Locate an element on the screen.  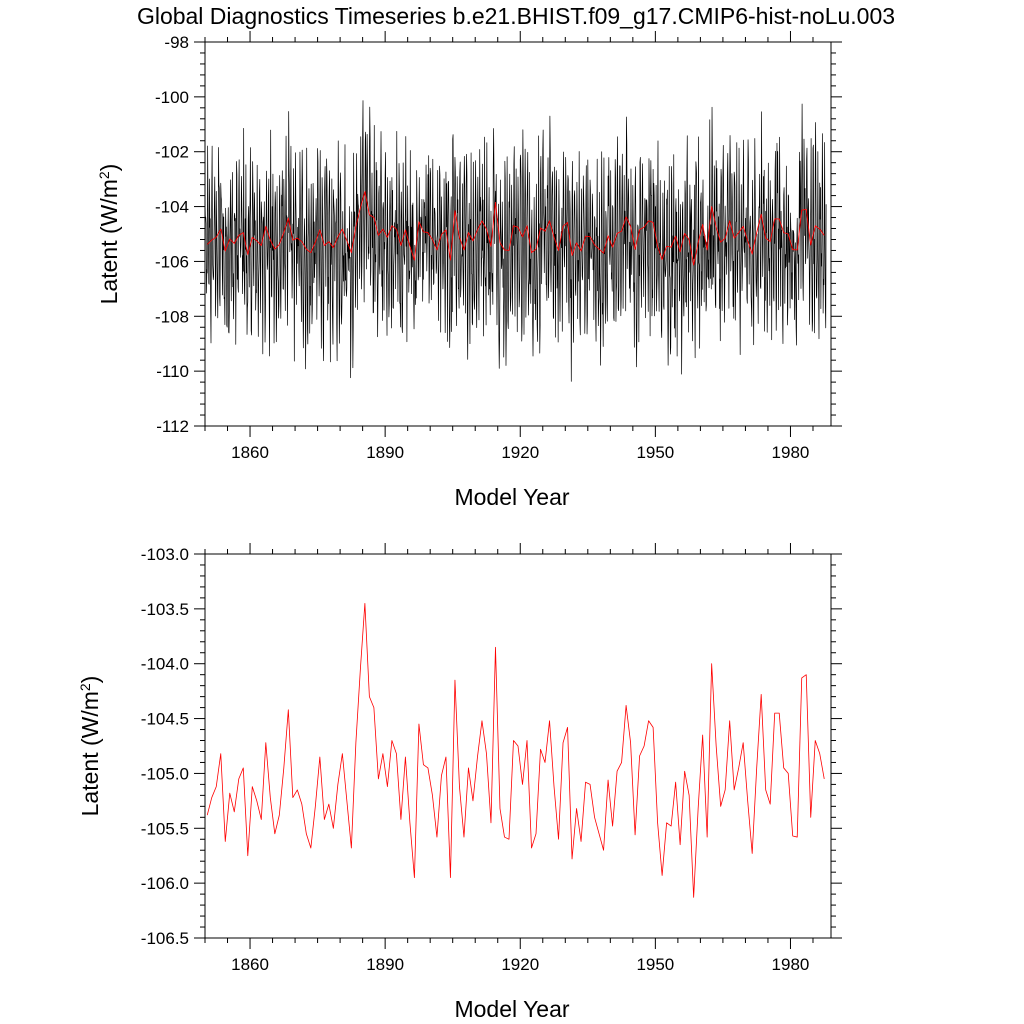
top-y-axis-title: Latent (W/m2) is located at coordinates (109, 234).